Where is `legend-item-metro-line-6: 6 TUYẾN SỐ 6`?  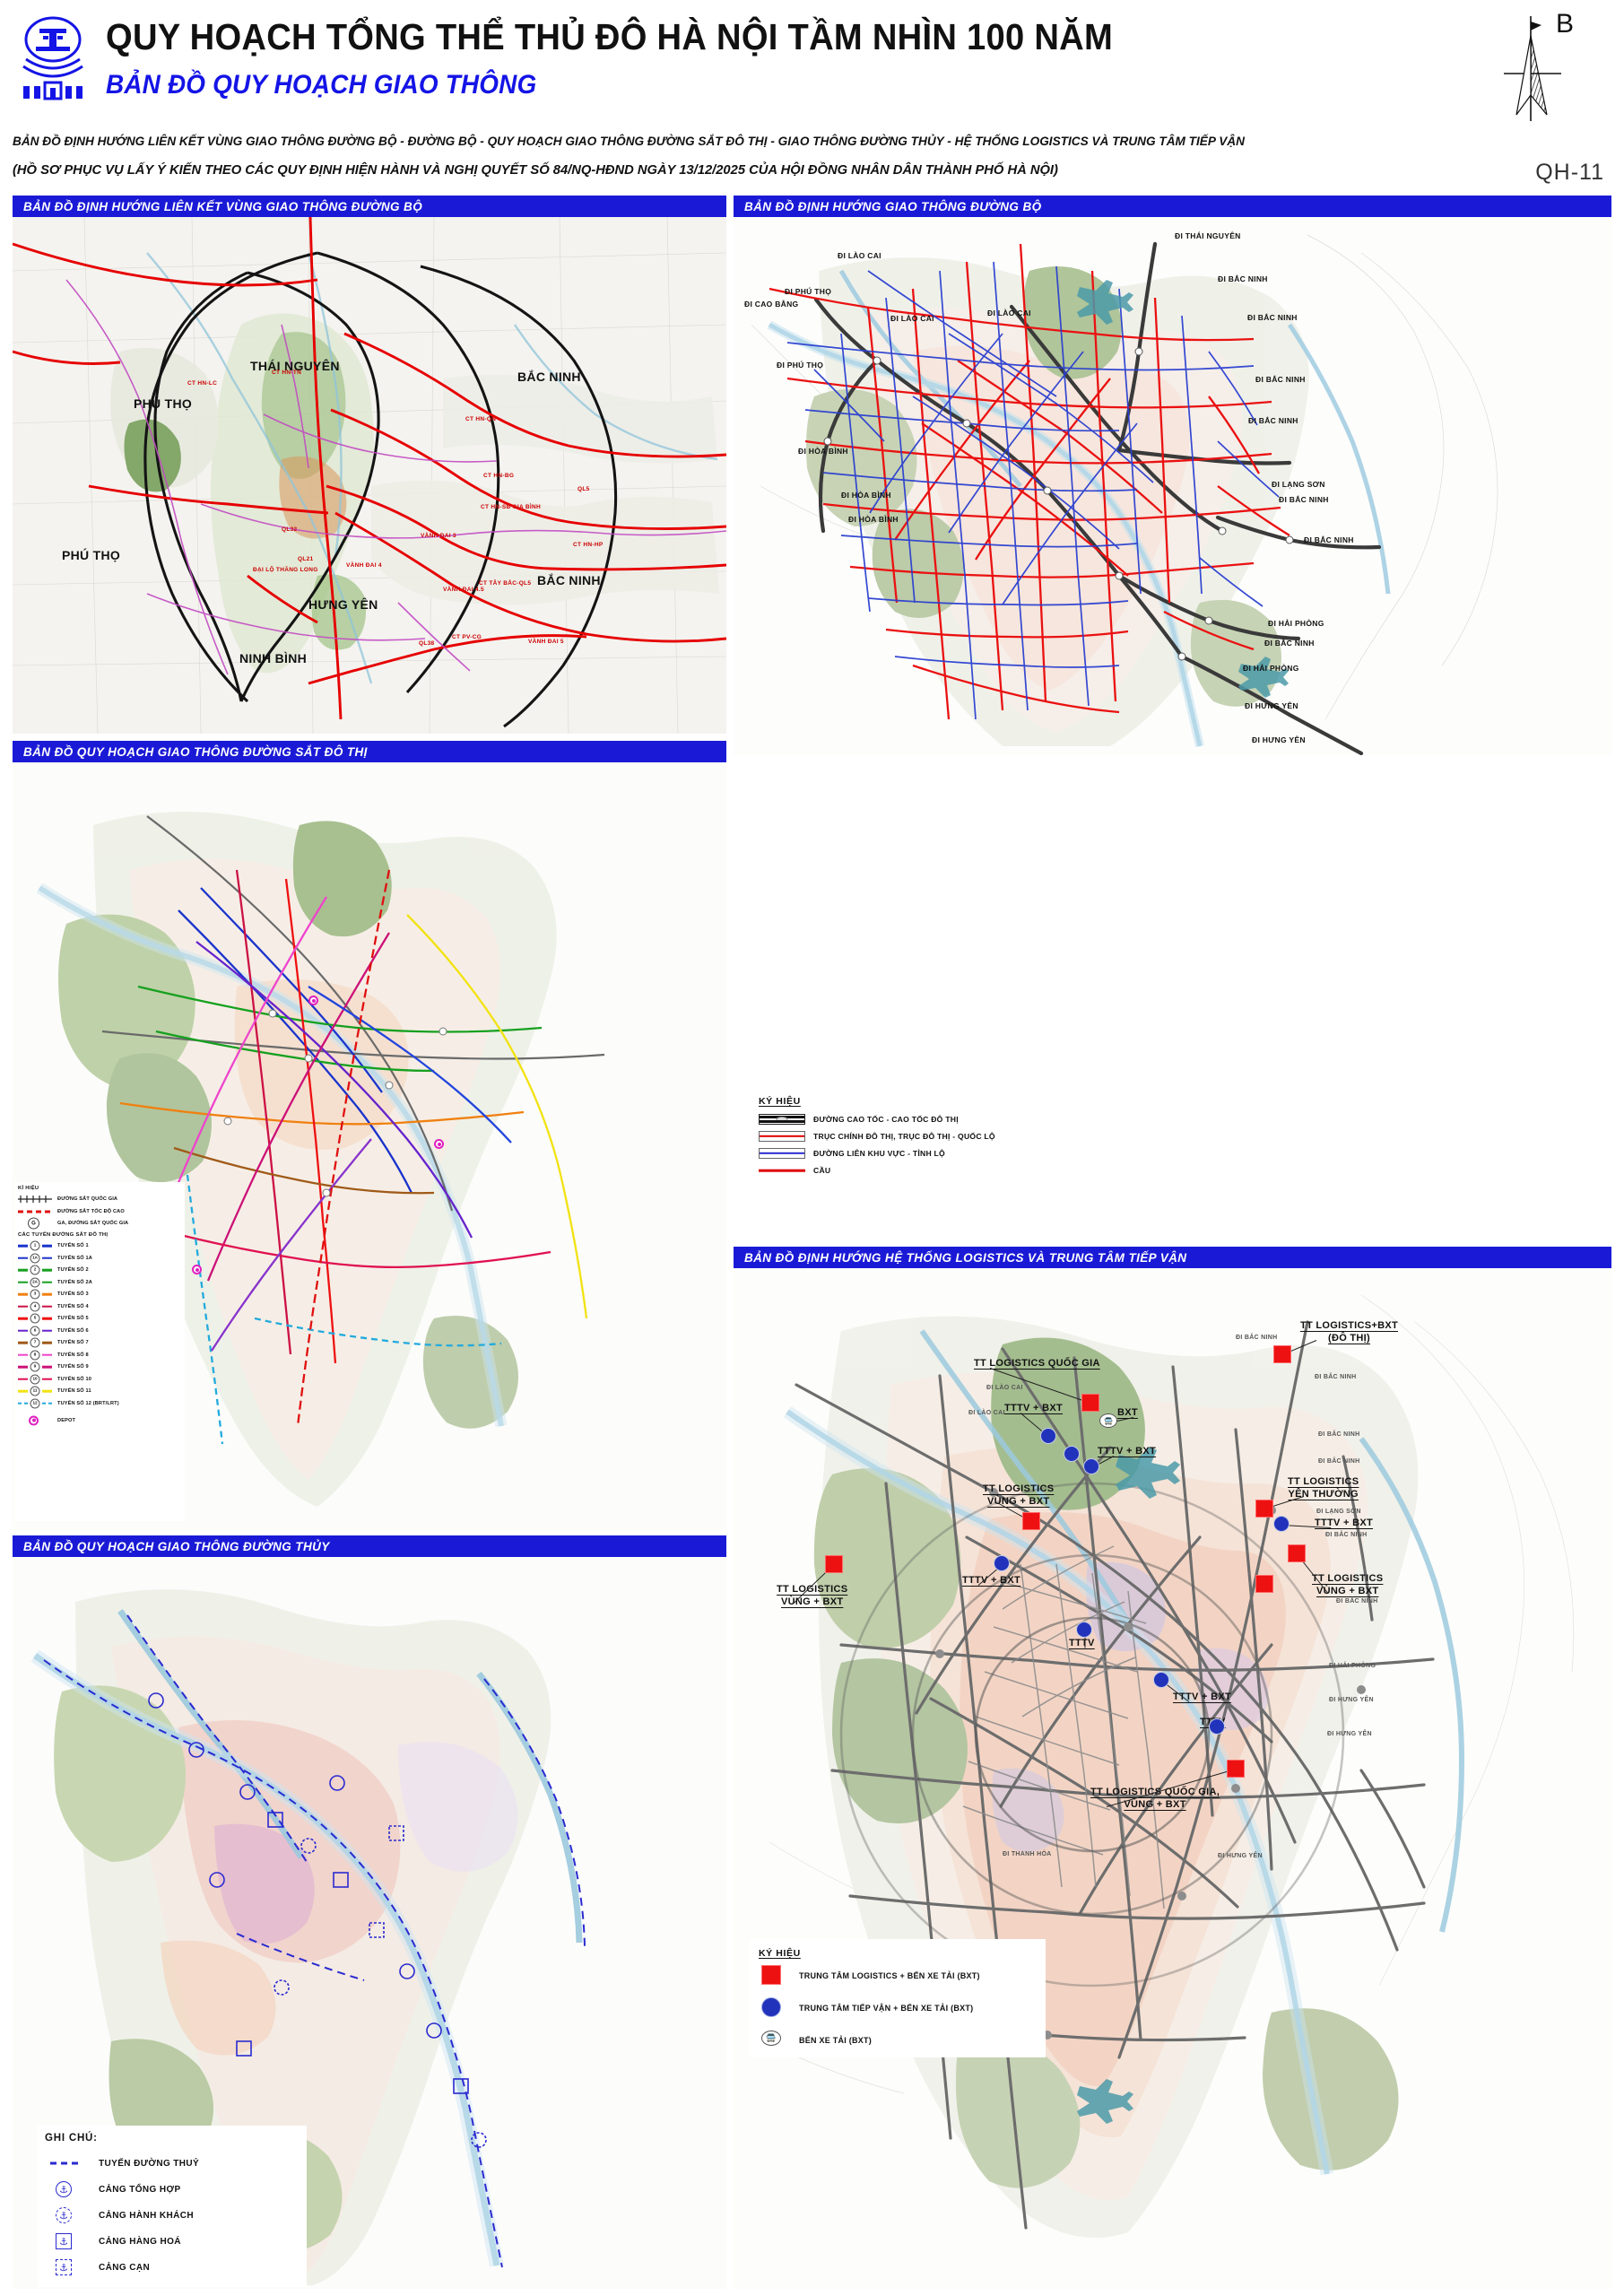
legend-item-metro-line-6: 6 TUYẾN SỐ 6 is located at coordinates (99, 1331).